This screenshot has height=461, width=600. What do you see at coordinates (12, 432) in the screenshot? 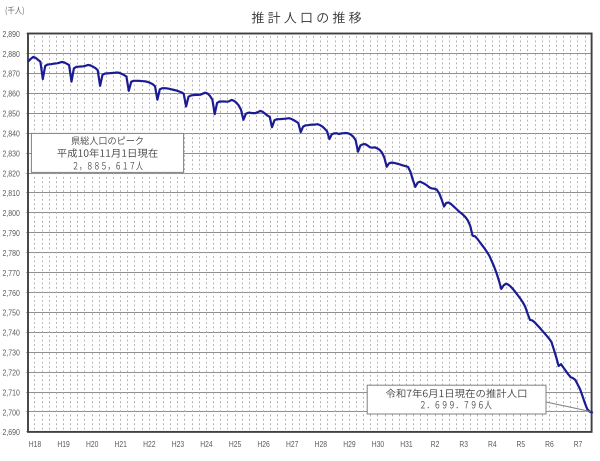
I see `svg-text: 2,690` at bounding box center [12, 432].